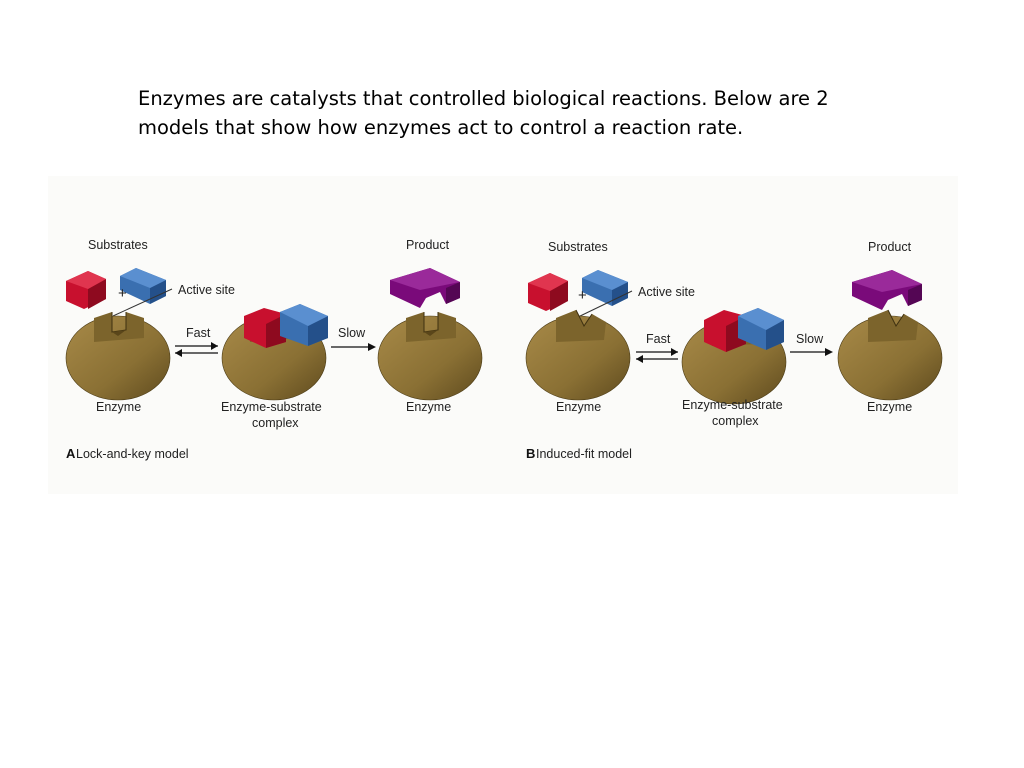  What do you see at coordinates (132, 454) in the screenshot?
I see `caption-text-a: Lock-and-key model` at bounding box center [132, 454].